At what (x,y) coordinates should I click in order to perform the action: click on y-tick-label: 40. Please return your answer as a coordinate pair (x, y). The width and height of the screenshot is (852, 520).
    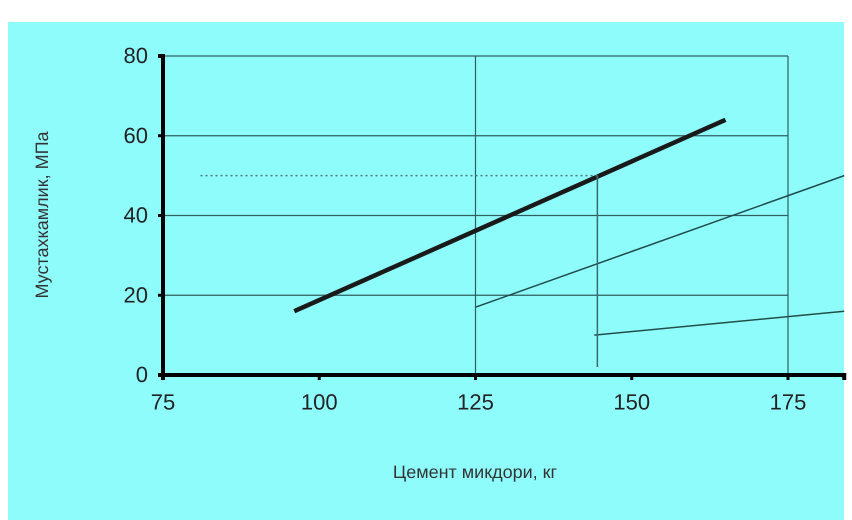
    Looking at the image, I should click on (136, 215).